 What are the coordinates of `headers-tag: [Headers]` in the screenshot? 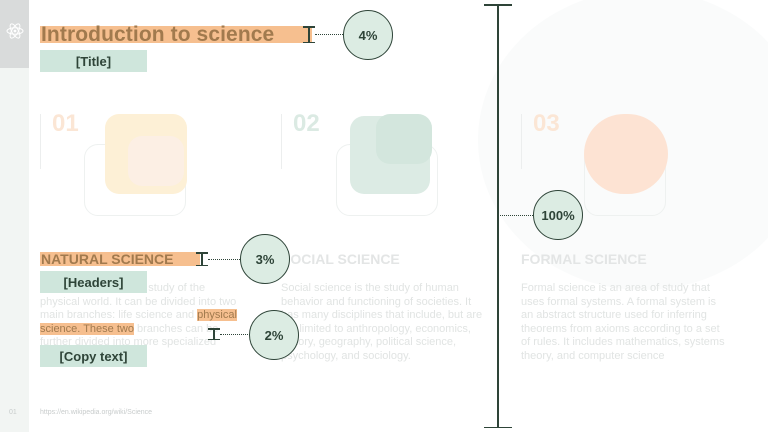 It's located at (93, 282).